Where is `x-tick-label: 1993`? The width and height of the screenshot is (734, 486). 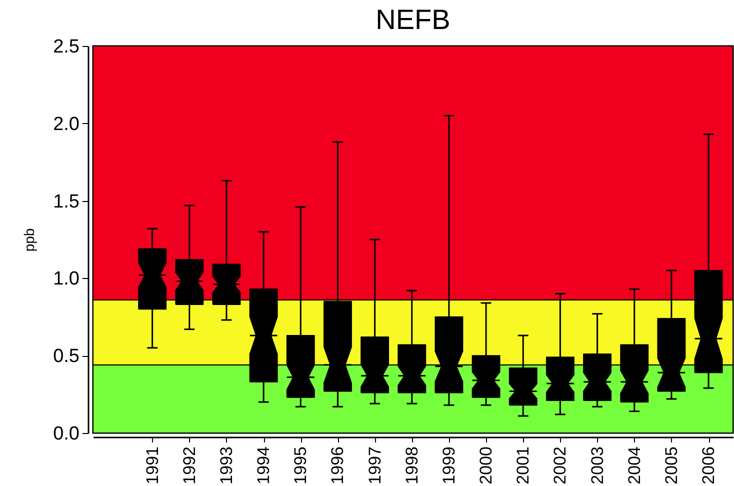 x-tick-label: 1993 is located at coordinates (226, 465).